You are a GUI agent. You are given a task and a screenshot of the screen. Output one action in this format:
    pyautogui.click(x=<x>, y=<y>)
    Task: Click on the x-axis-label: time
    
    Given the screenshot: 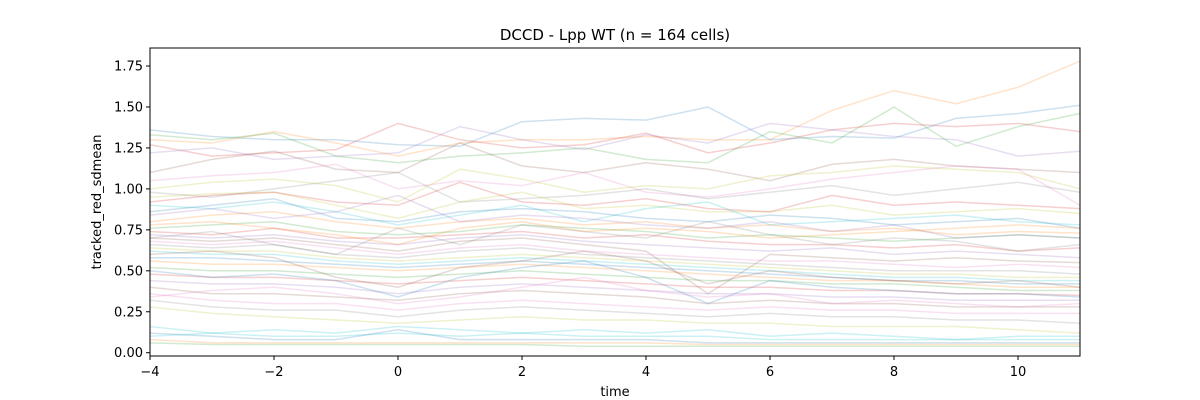 What is the action you would take?
    pyautogui.click(x=614, y=392)
    